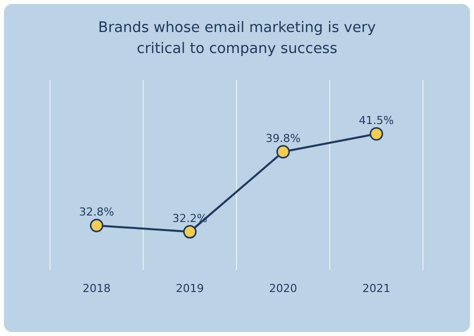 The height and width of the screenshot is (336, 474). Describe the element at coordinates (96, 288) in the screenshot. I see `x-tick-label: 2018` at that location.